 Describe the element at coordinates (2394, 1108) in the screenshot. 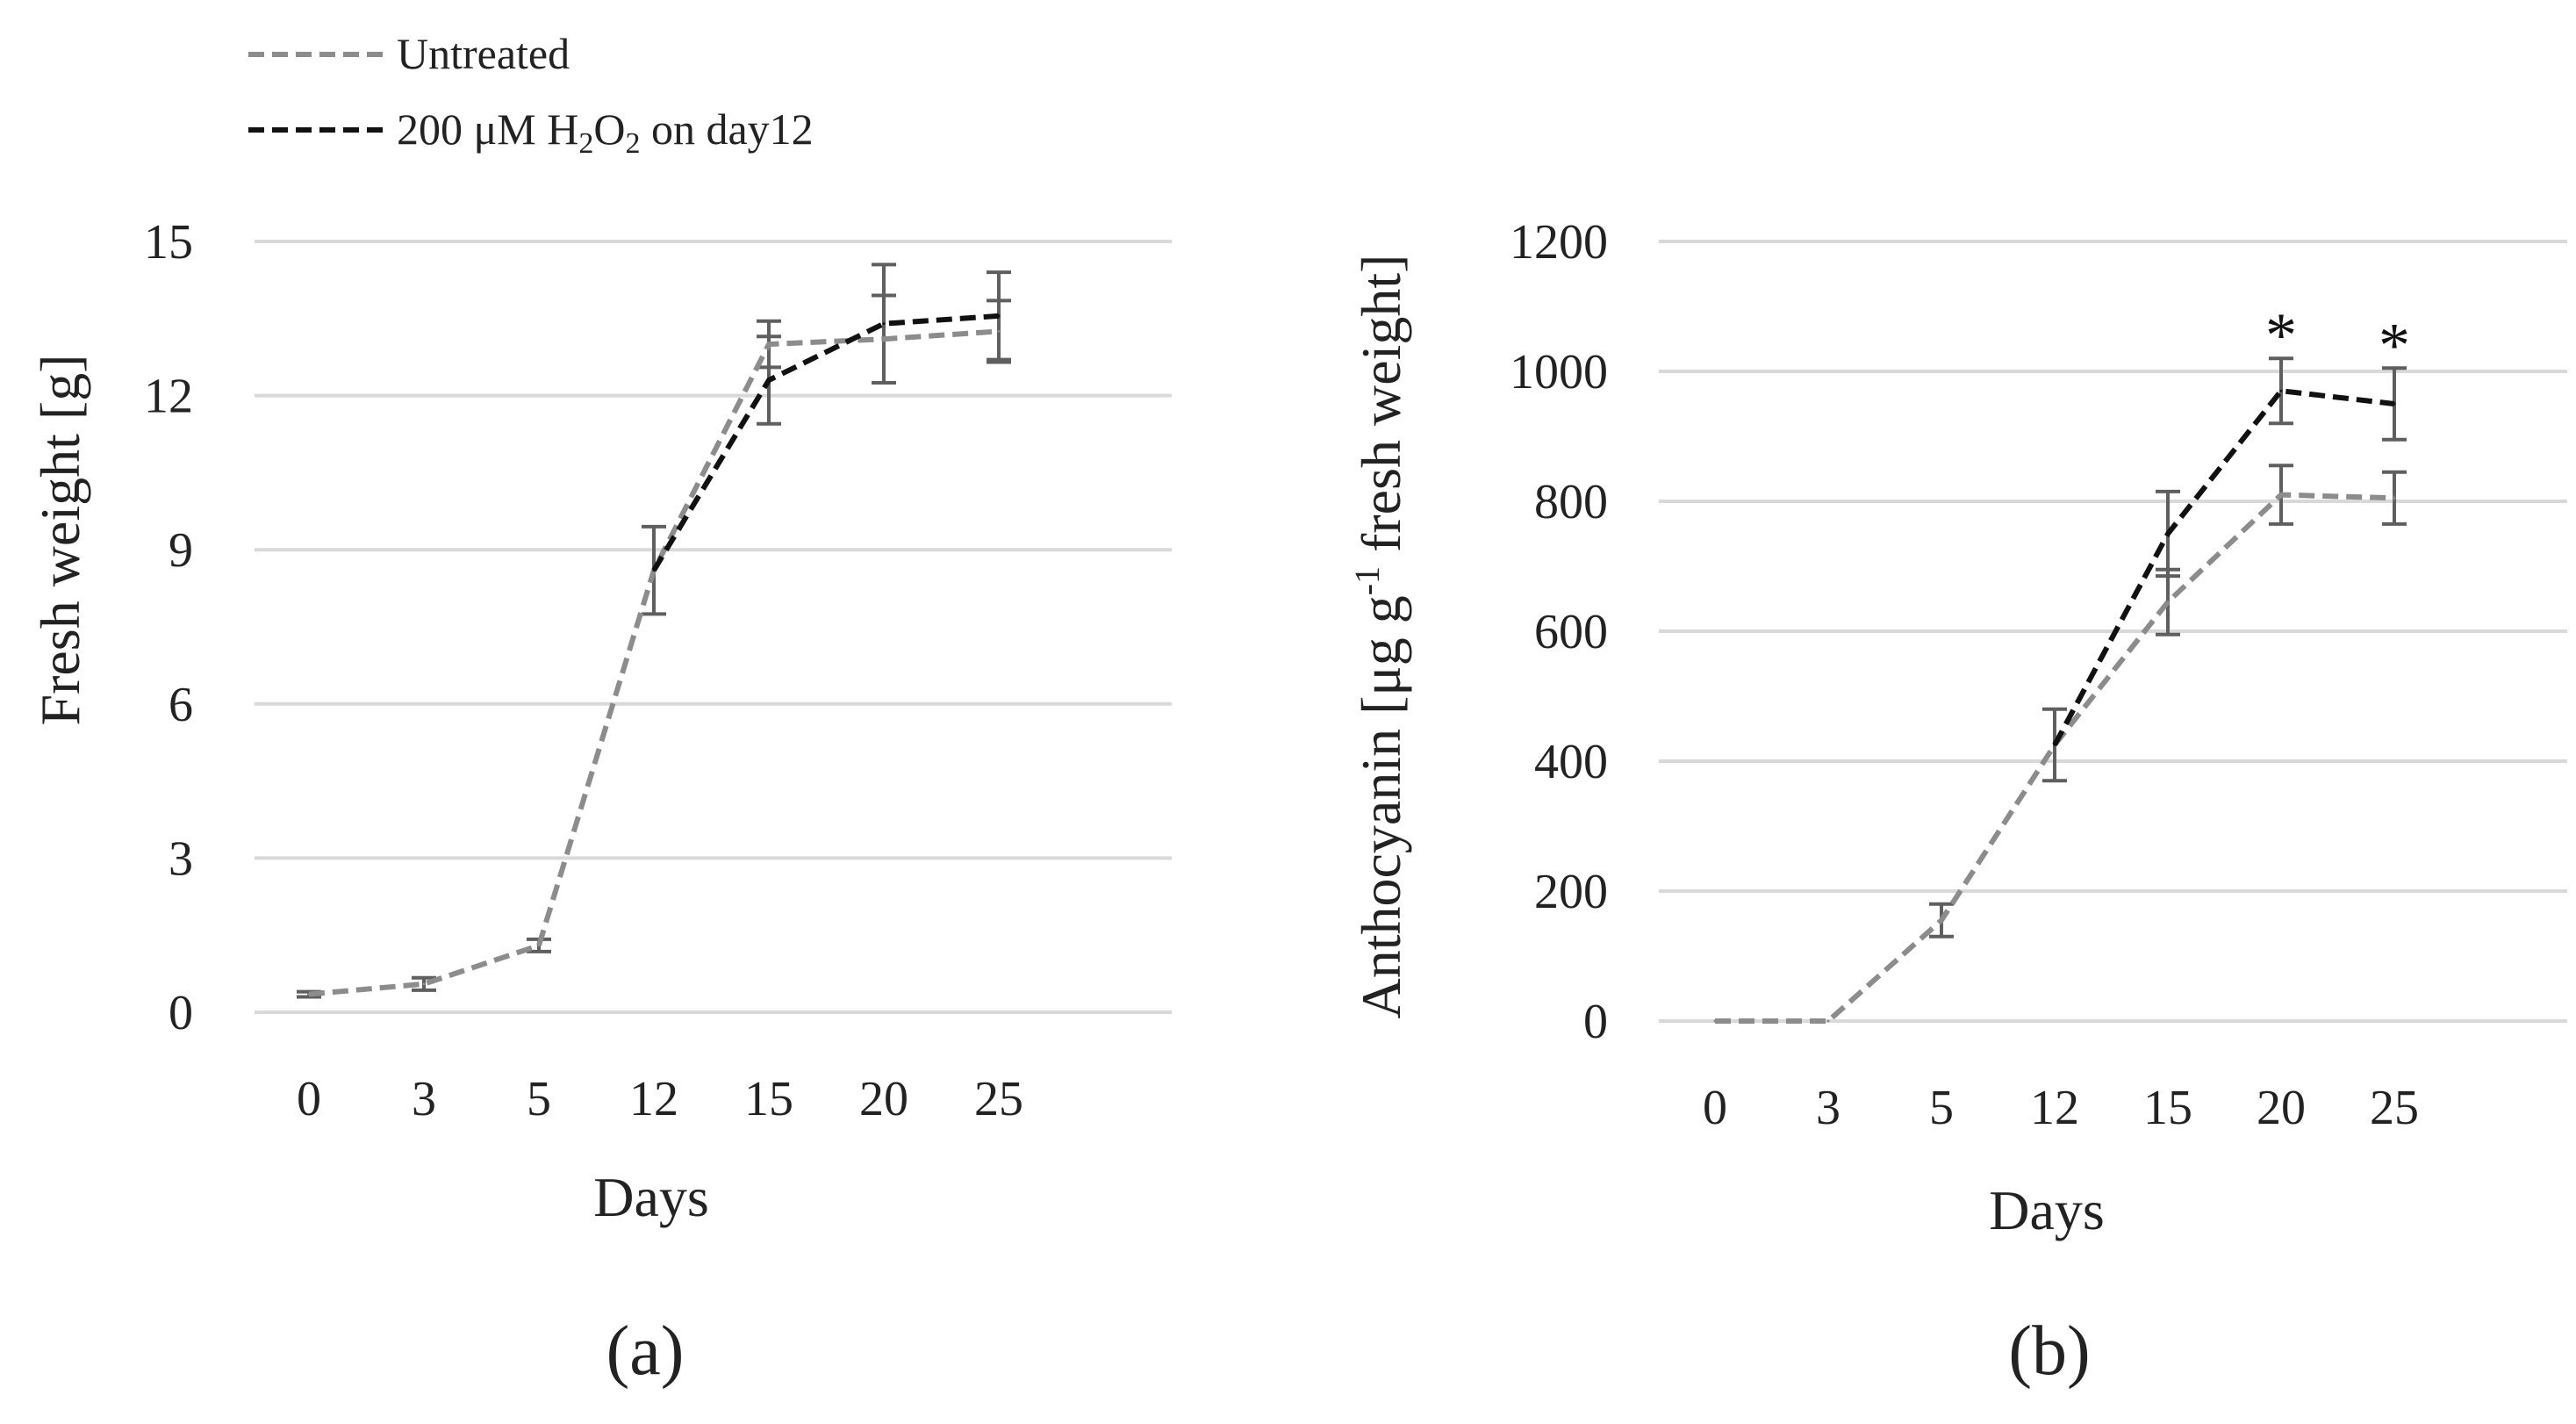

I see `x-tick-label-b-6: 25` at that location.